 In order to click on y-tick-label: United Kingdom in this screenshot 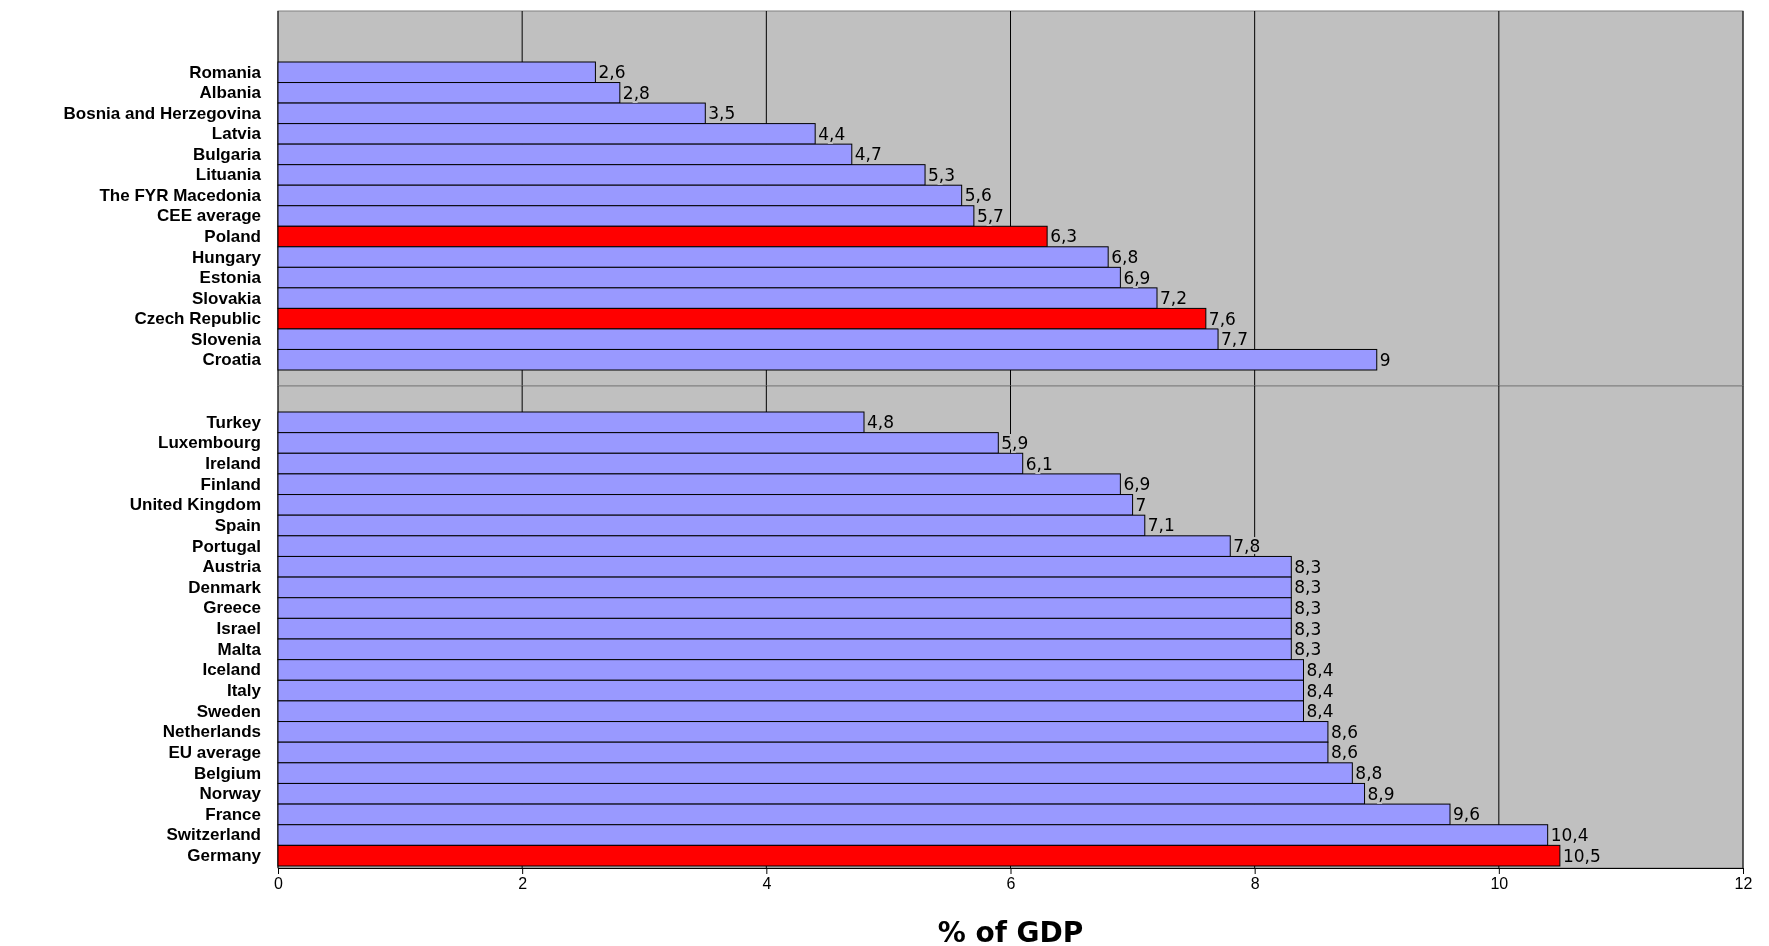, I will do `click(195, 505)`.